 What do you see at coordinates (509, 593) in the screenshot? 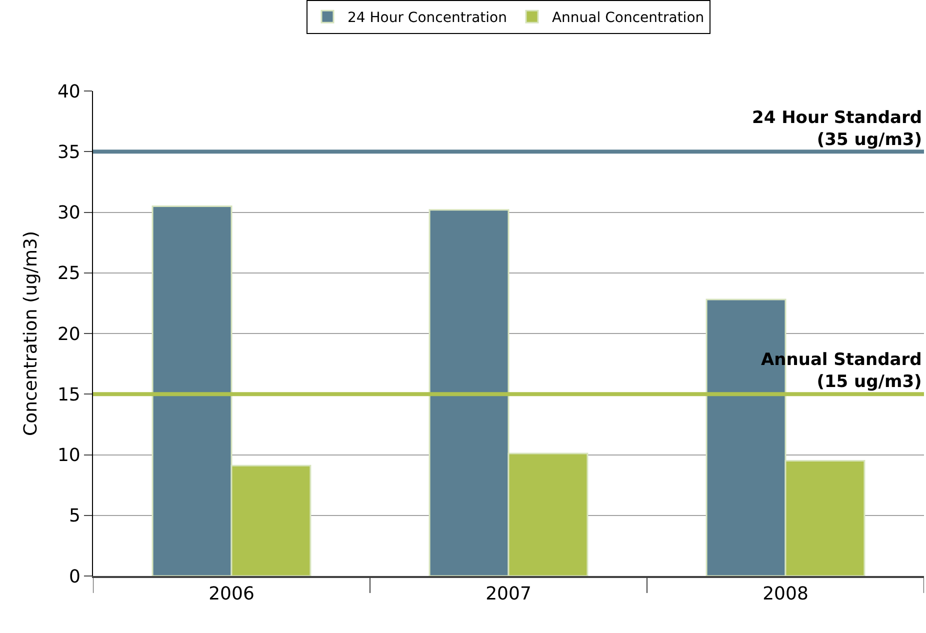
I see `x-tick-label: 2007` at bounding box center [509, 593].